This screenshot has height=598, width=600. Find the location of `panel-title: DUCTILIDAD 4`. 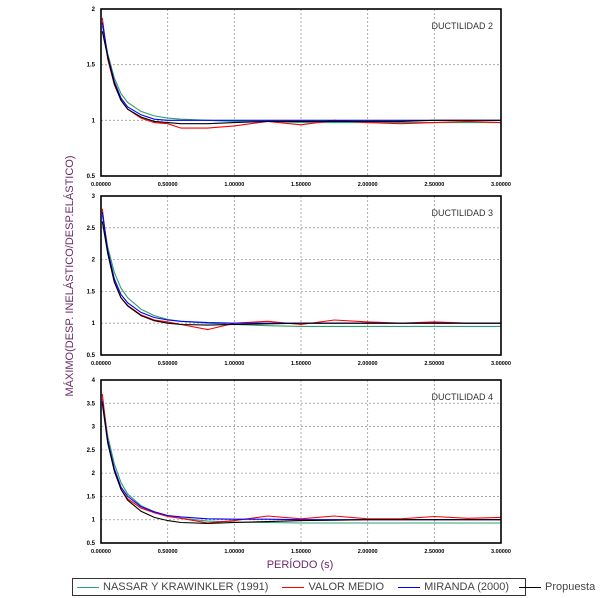

panel-title: DUCTILIDAD 4 is located at coordinates (462, 397).